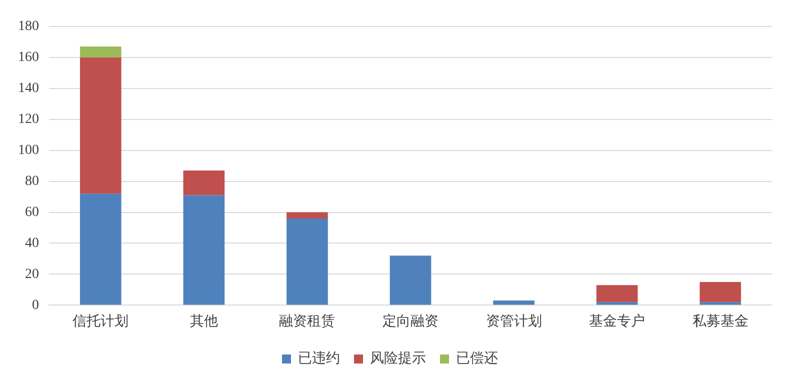 The width and height of the screenshot is (790, 384). Describe the element at coordinates (28, 88) in the screenshot. I see `y-tick-label: 140` at that location.